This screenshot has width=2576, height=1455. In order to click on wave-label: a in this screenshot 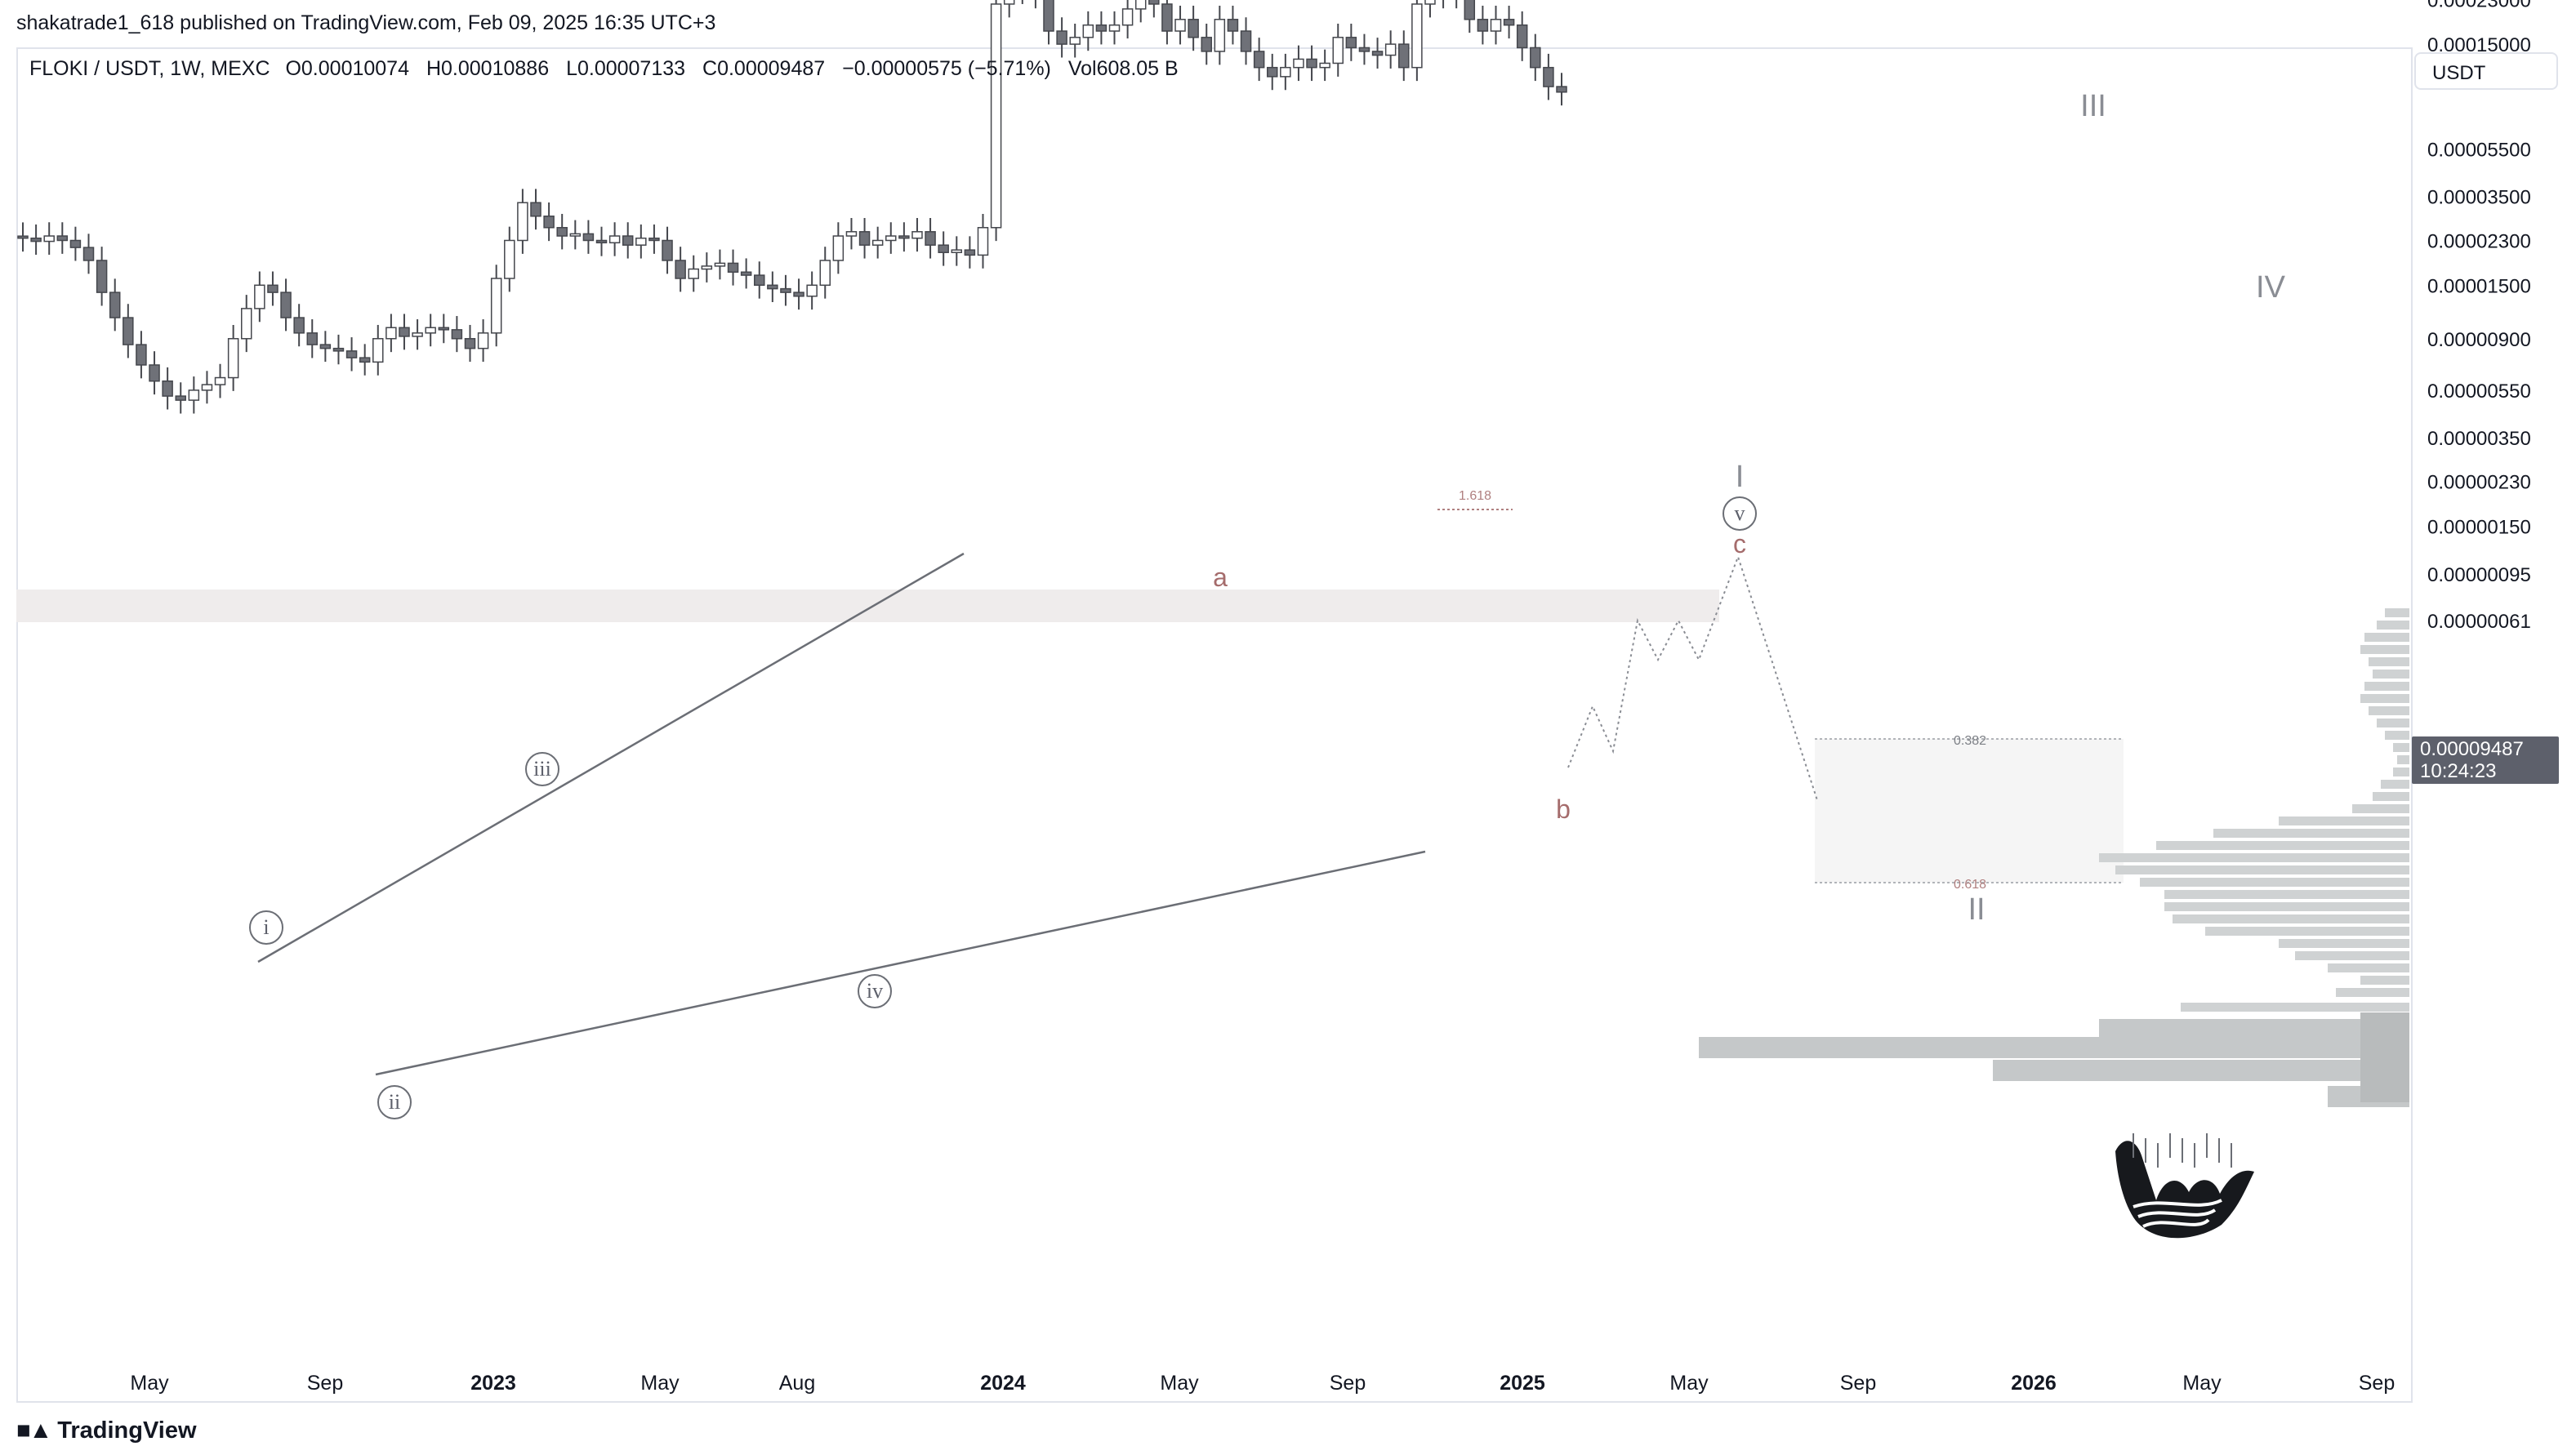, I will do `click(1220, 578)`.